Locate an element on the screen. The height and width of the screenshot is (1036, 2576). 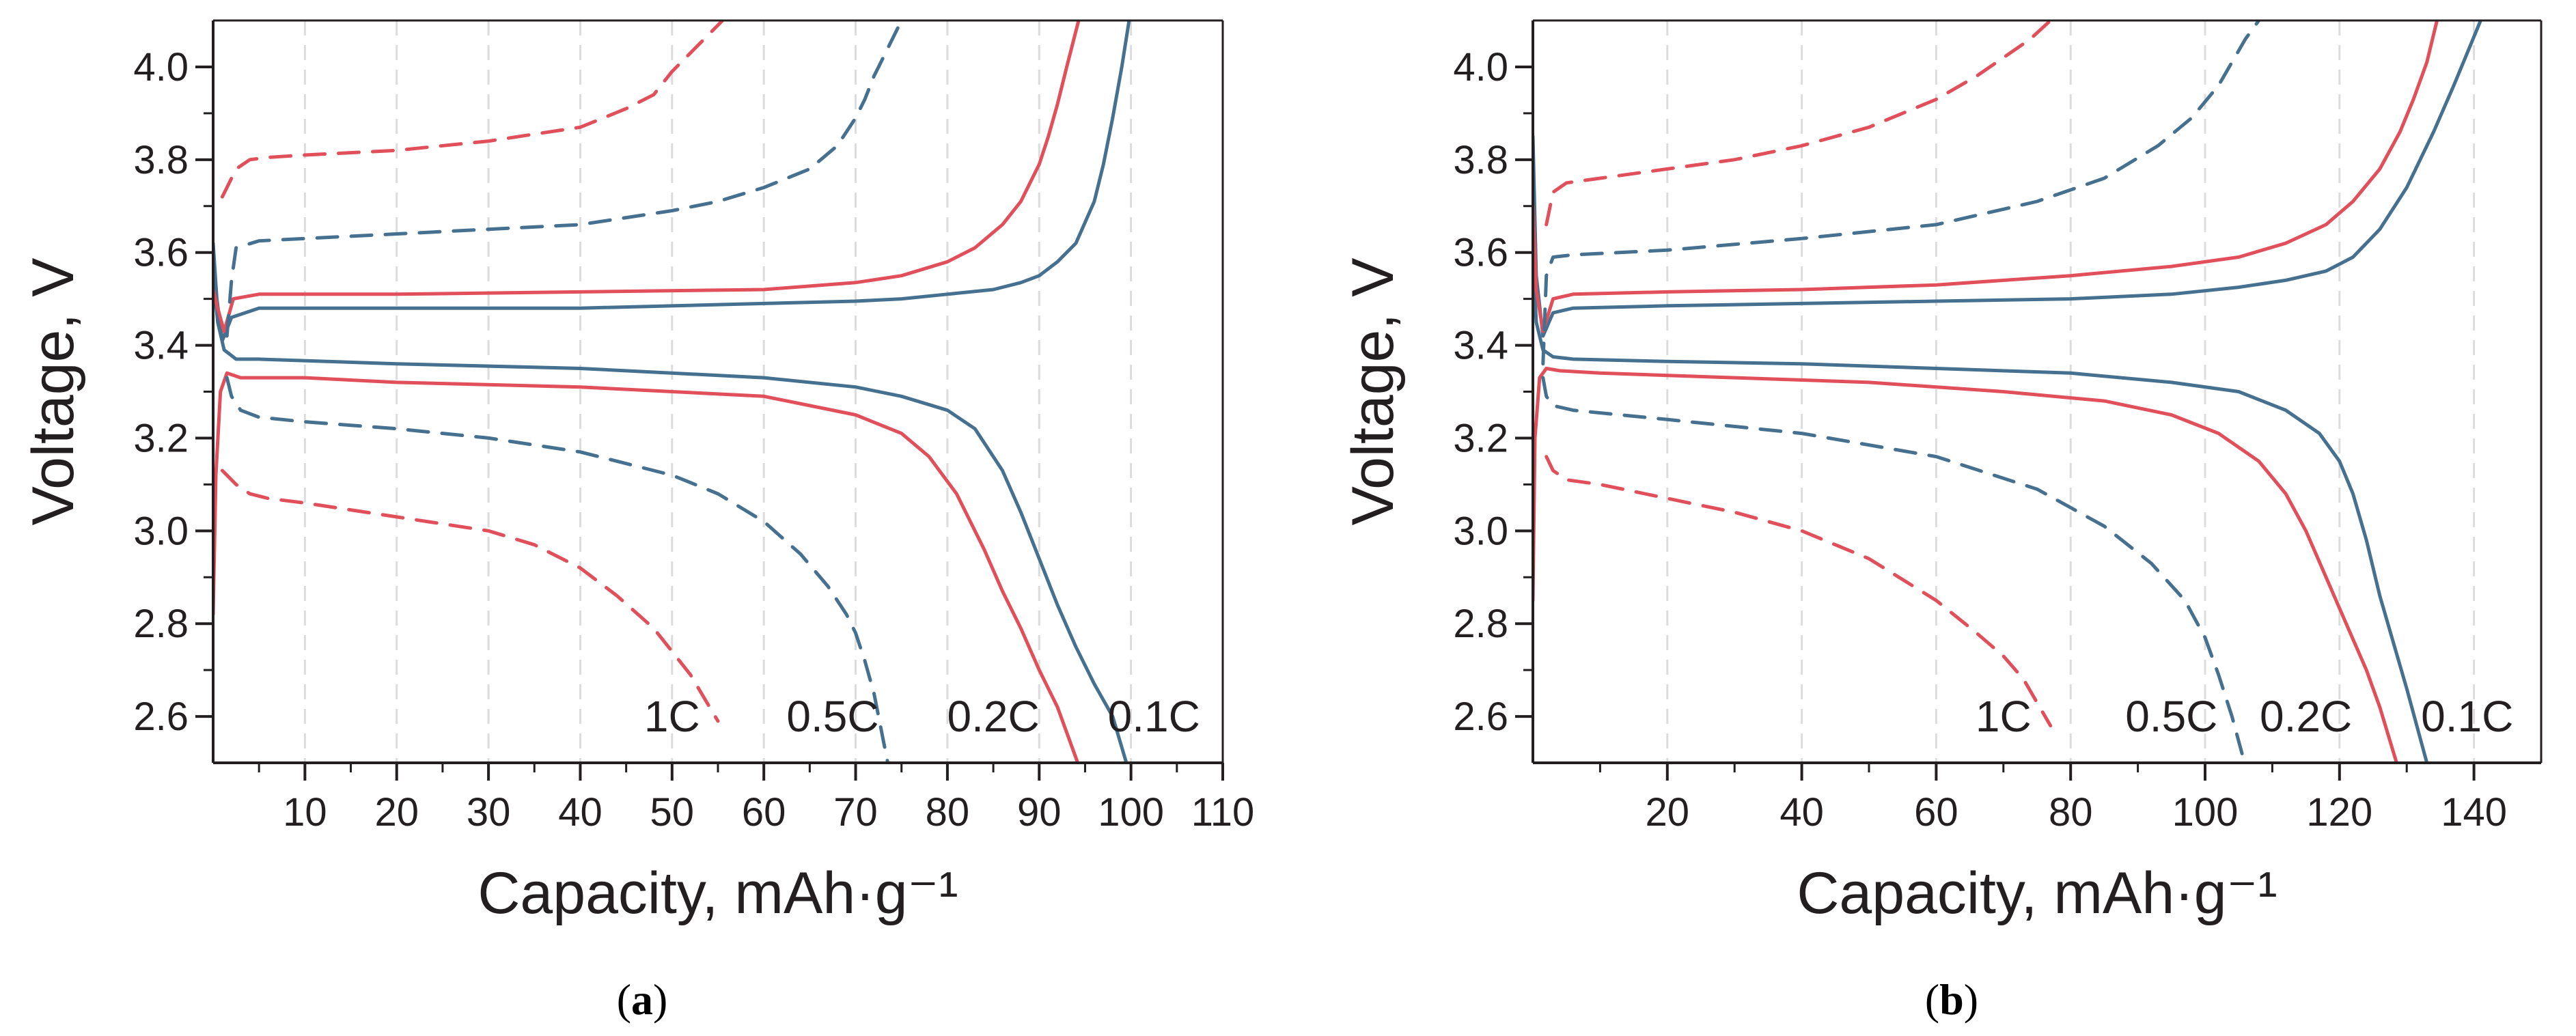
x-tick-label: 10 is located at coordinates (305, 813).